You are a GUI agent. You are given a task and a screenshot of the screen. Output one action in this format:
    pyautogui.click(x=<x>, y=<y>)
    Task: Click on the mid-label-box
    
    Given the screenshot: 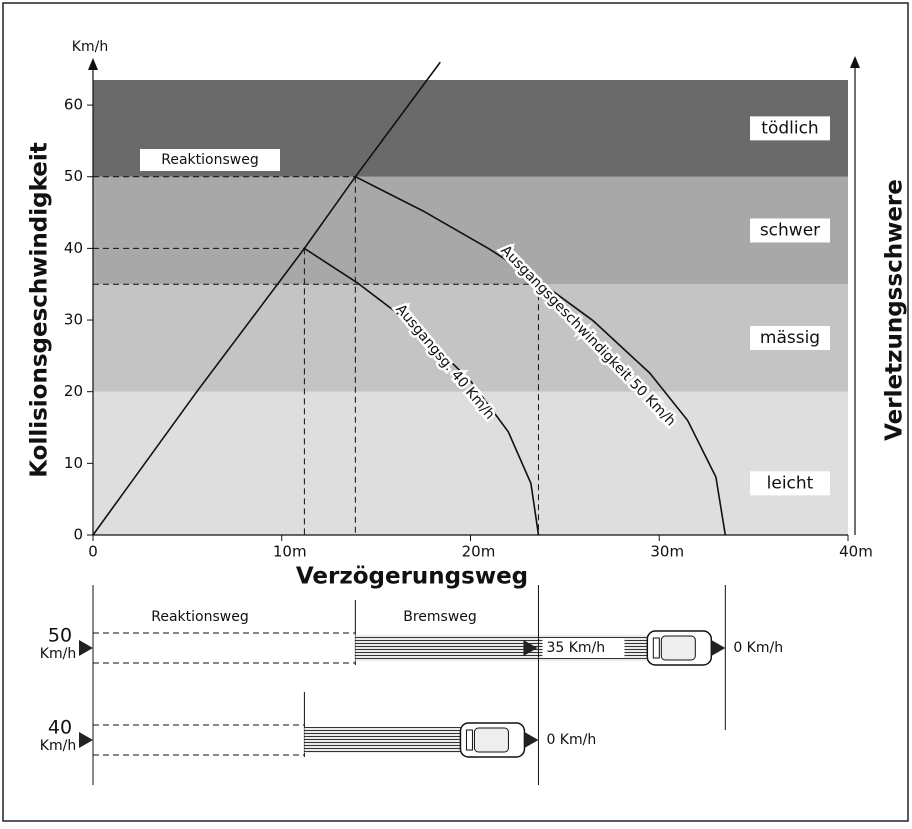 What is the action you would take?
    pyautogui.click(x=583, y=648)
    